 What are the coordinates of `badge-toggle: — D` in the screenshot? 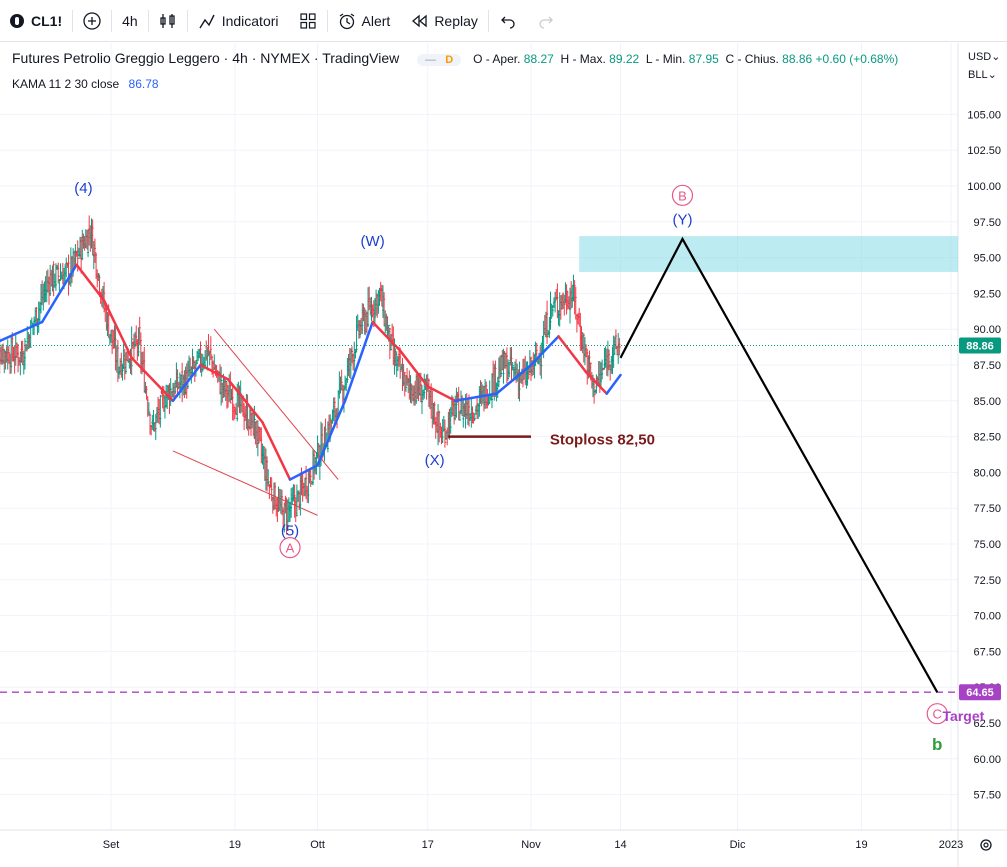 It's located at (439, 60).